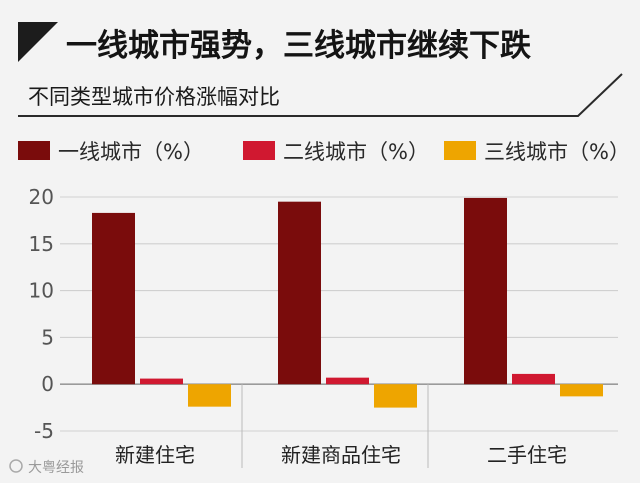 This screenshot has height=483, width=640. I want to click on y-tick-label: -5, so click(44, 431).